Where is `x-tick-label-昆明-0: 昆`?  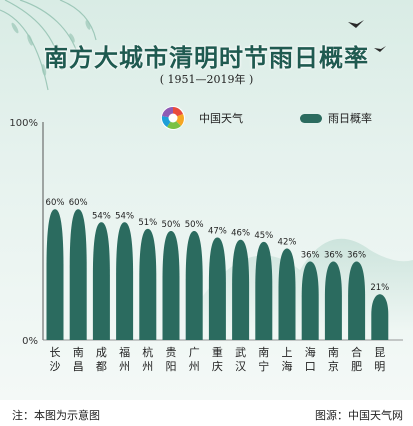
x-tick-label-昆明-0: 昆 is located at coordinates (379, 352).